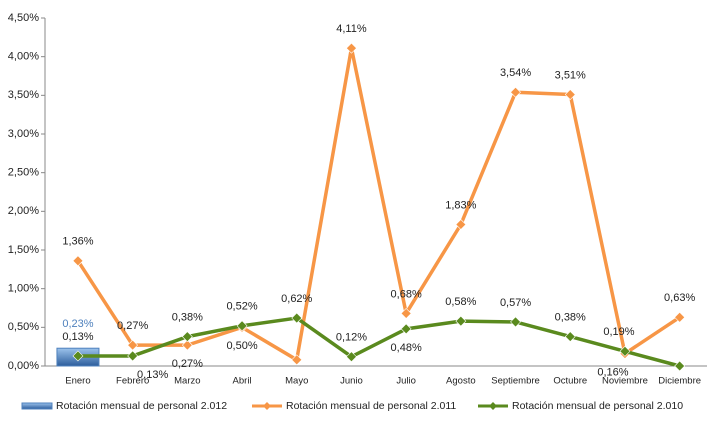  What do you see at coordinates (241, 346) in the screenshot?
I see `data-label: 0,50%` at bounding box center [241, 346].